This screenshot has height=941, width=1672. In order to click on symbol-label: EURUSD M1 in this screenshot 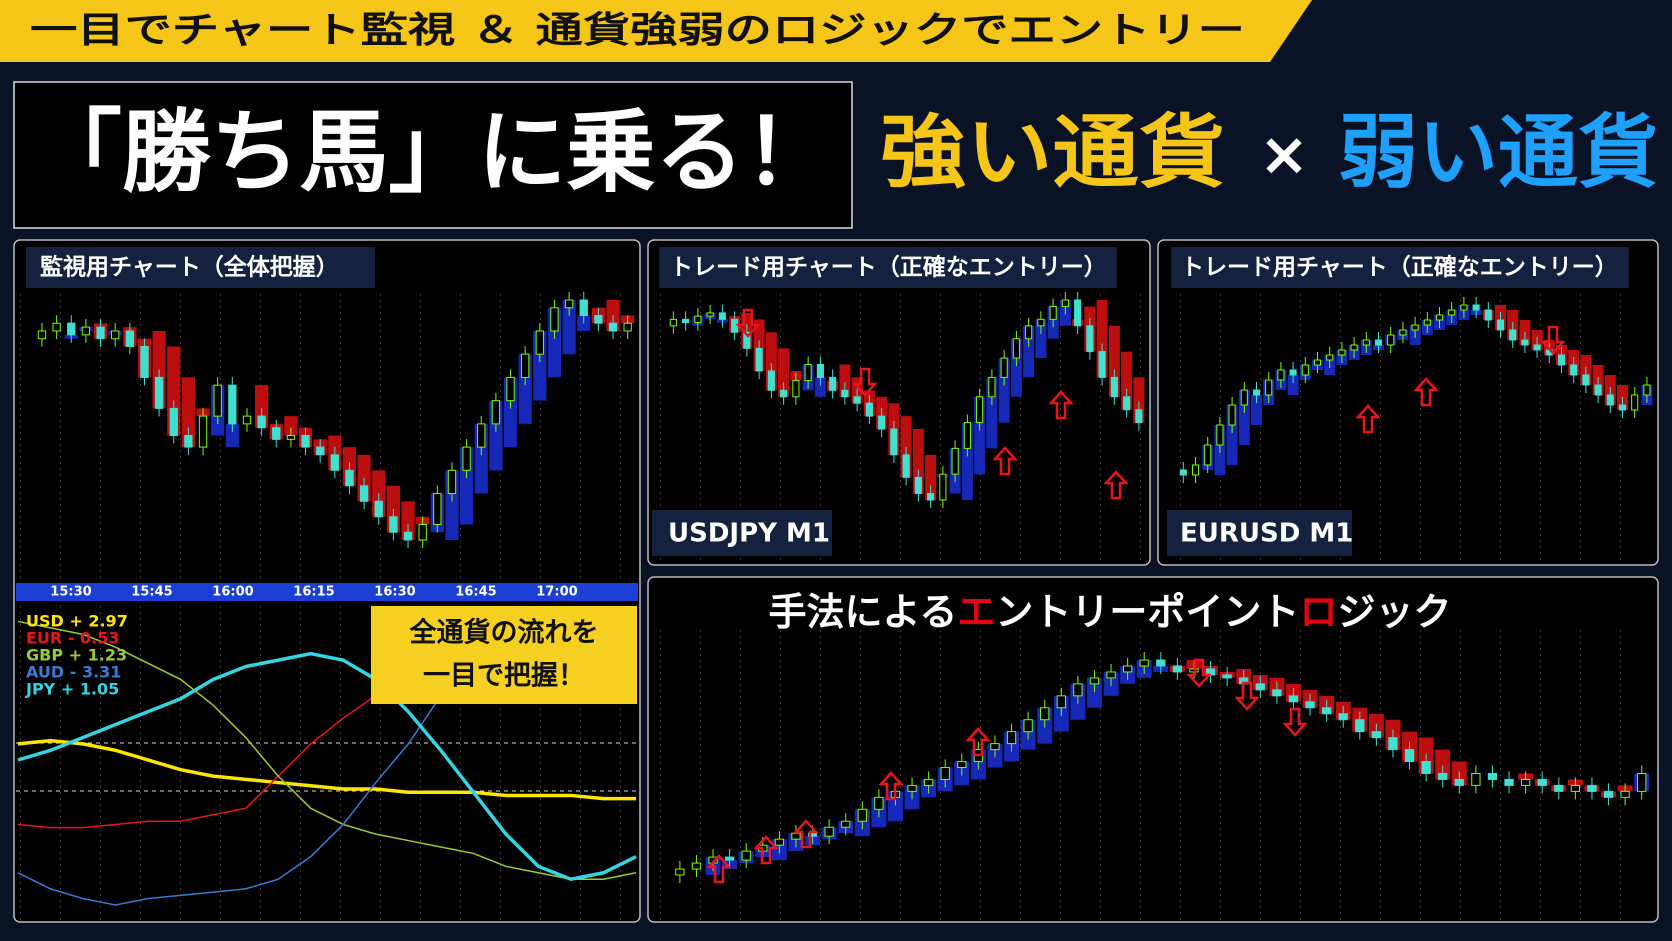, I will do `click(1266, 534)`.